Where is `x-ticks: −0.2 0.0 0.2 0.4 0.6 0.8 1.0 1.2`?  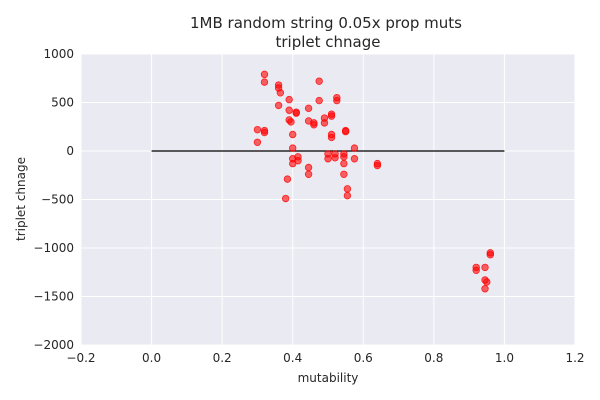 x-ticks: −0.2 0.0 0.2 0.4 0.6 0.8 1.0 1.2 is located at coordinates (325, 358).